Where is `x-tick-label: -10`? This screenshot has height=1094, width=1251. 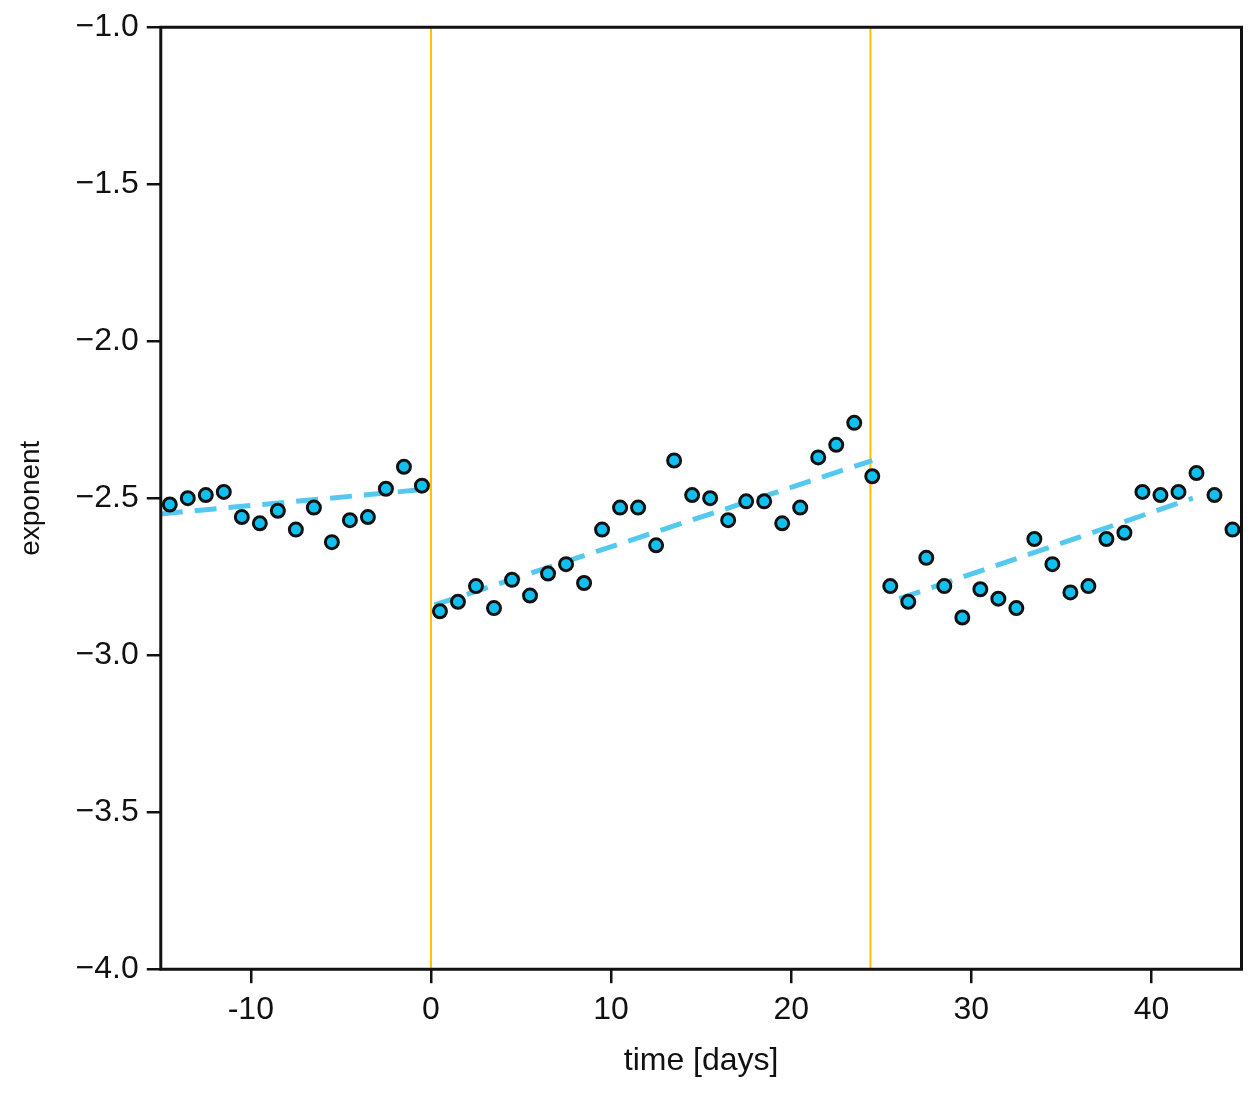 x-tick-label: -10 is located at coordinates (250, 1008).